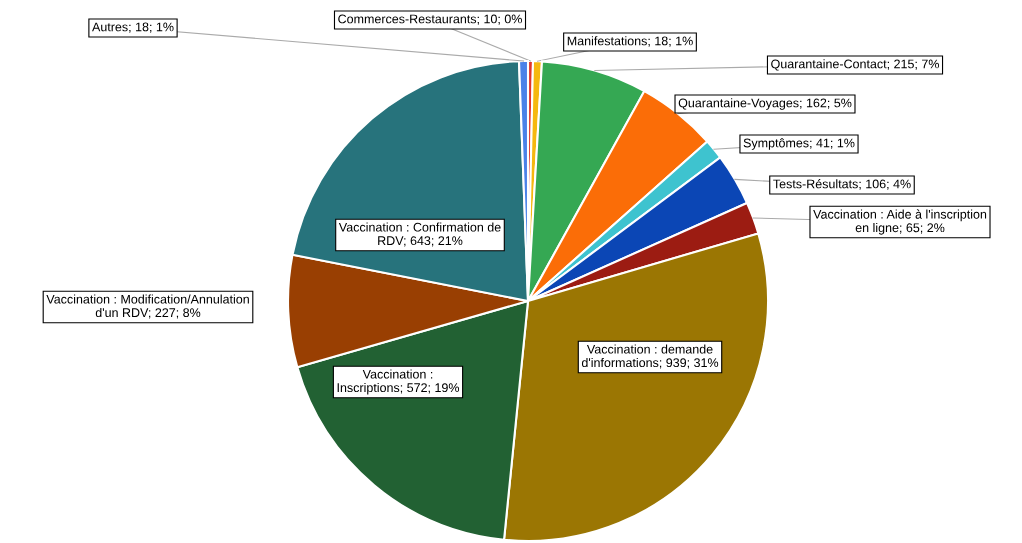  Describe the element at coordinates (398, 382) in the screenshot. I see `slice-label: Vaccination : Inscriptions; 572; 19%` at that location.